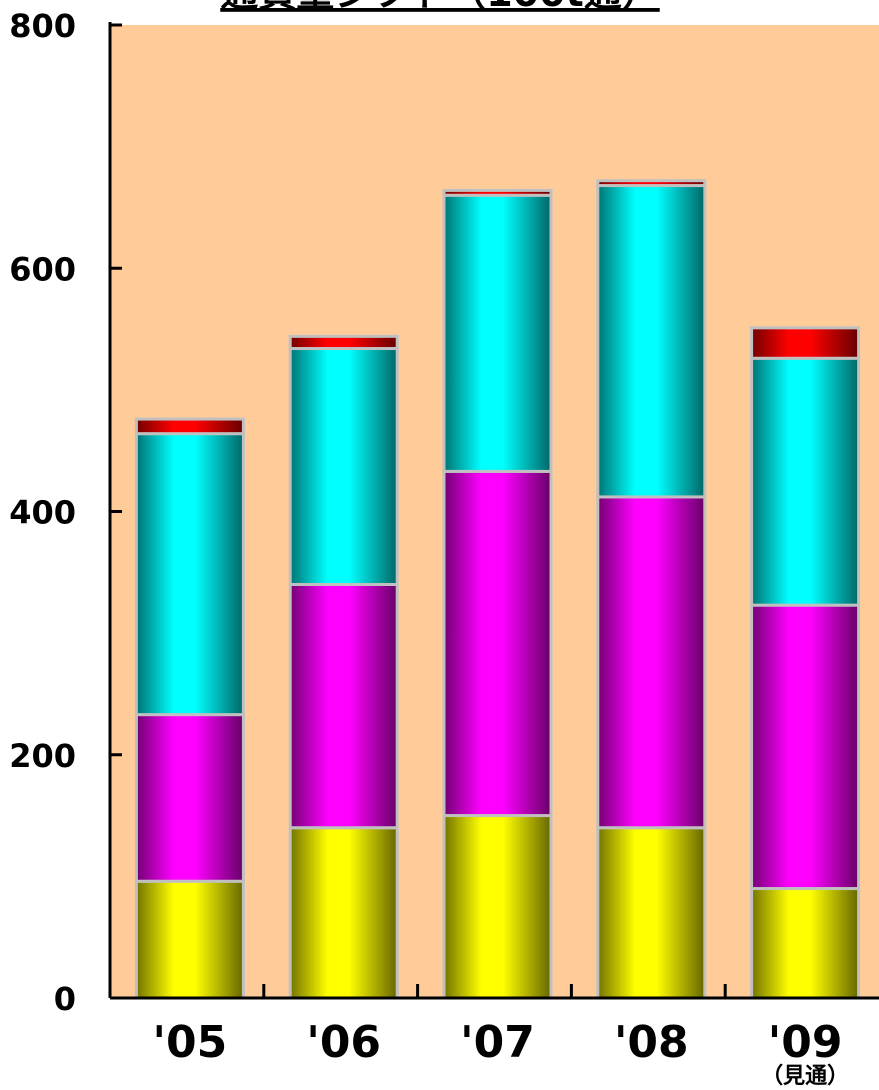 The width and height of the screenshot is (879, 1090). I want to click on x-category-labels: '05 '06 '07 '08 '09（見通）, so click(501, 1053).